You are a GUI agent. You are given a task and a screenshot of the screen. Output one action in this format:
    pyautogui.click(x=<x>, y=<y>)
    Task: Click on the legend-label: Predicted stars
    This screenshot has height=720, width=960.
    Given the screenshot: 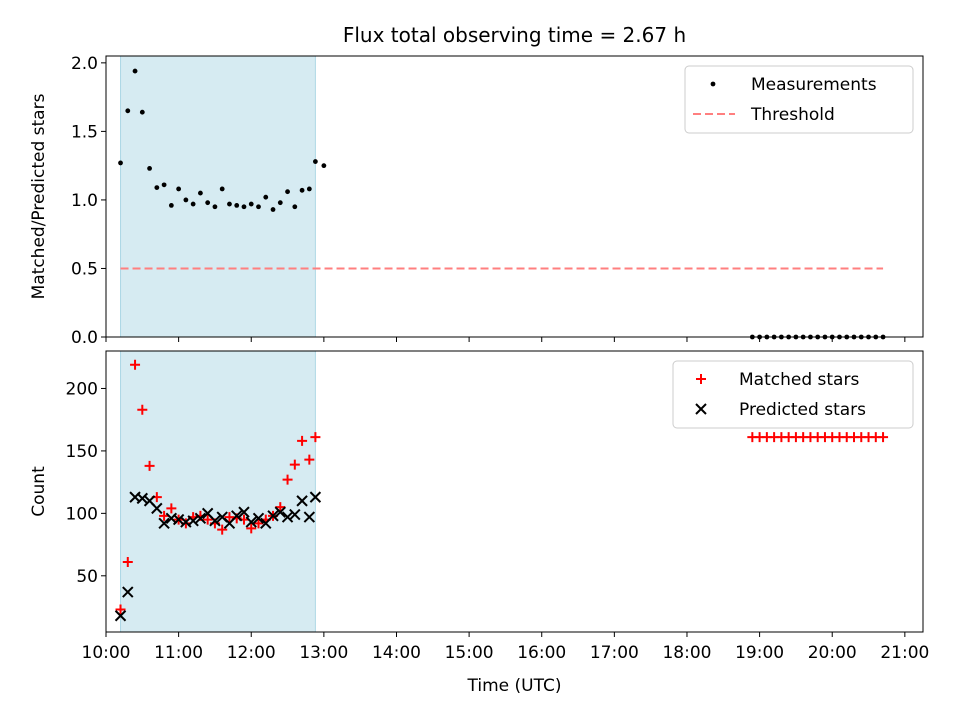 What is the action you would take?
    pyautogui.click(x=802, y=410)
    